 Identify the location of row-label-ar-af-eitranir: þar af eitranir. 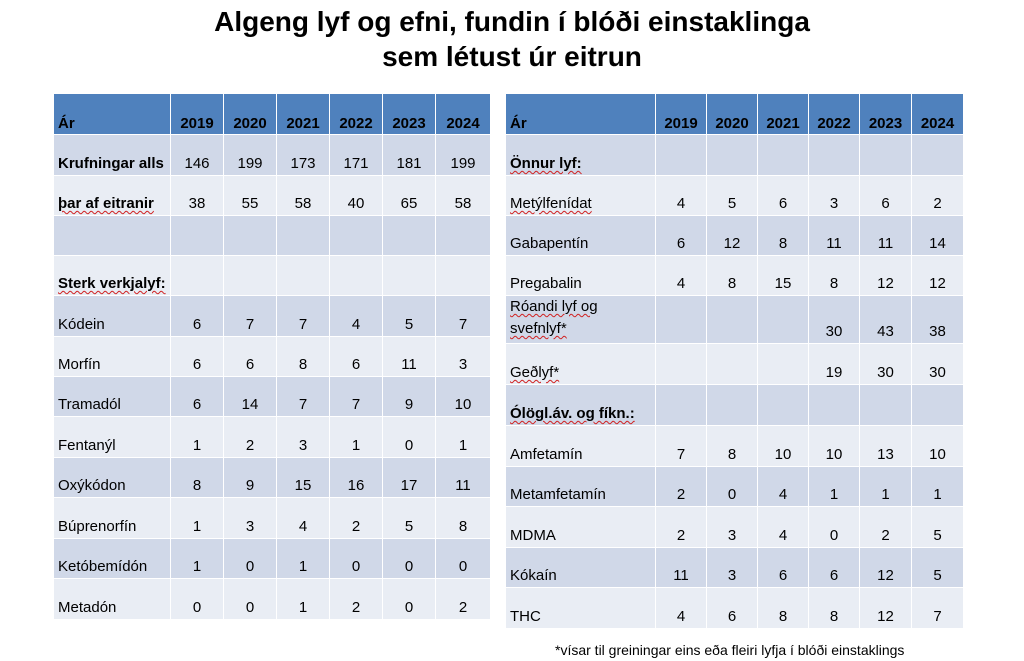
(112, 195).